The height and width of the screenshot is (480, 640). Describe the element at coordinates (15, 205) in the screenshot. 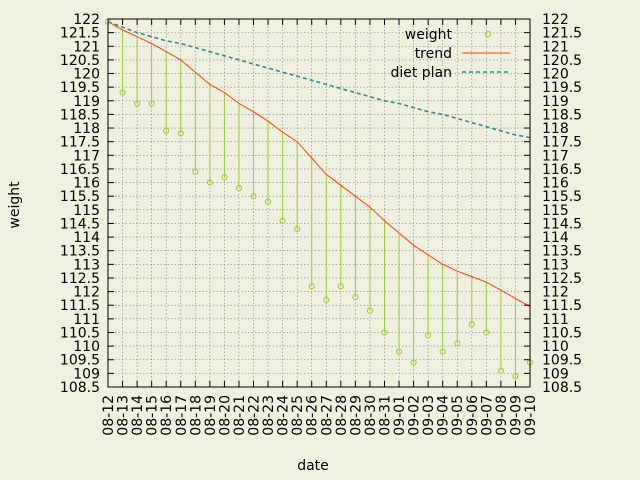

I see `y-axis-label: weight` at that location.